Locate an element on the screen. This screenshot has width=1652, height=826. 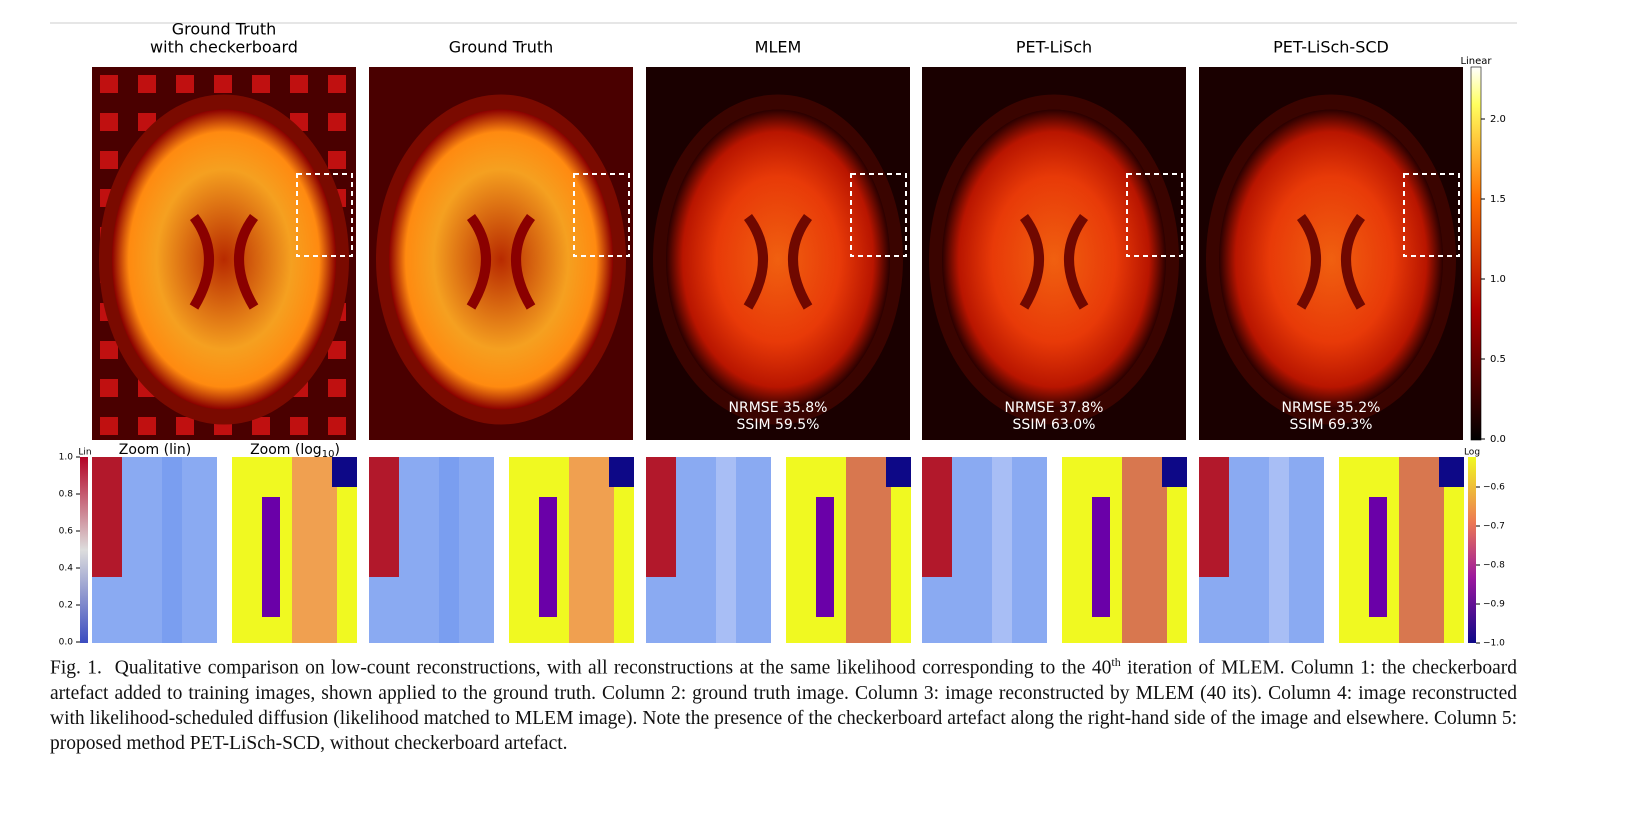
tick-label: 0.2 is located at coordinates (66, 606).